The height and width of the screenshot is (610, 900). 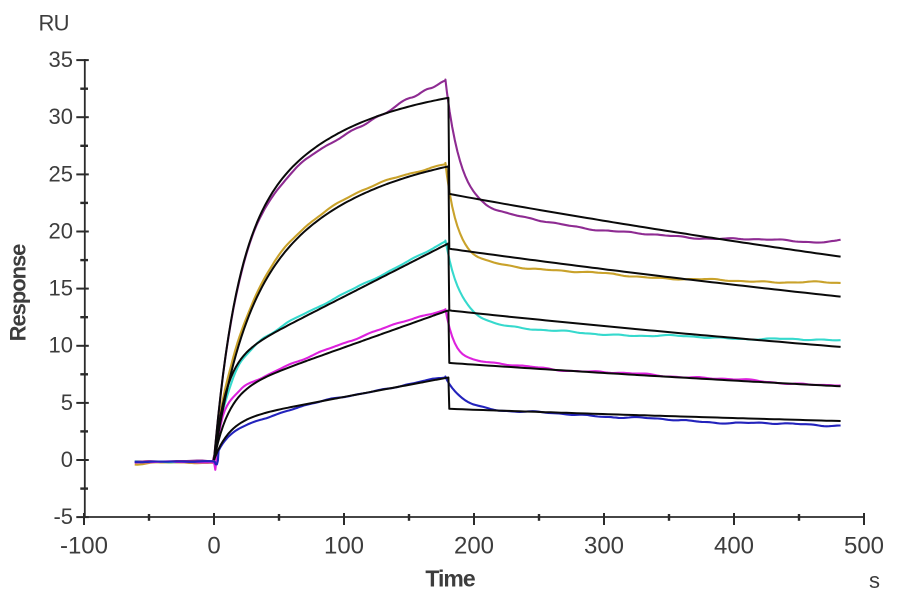 I want to click on svg-text: 300, so click(x=604, y=546).